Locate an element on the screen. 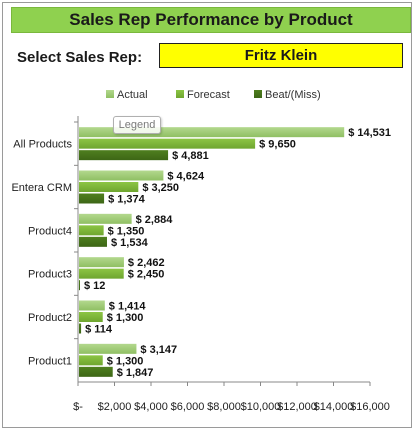 Image resolution: width=414 pixels, height=430 pixels. legend-label-2: Beat/(Miss) is located at coordinates (293, 95).